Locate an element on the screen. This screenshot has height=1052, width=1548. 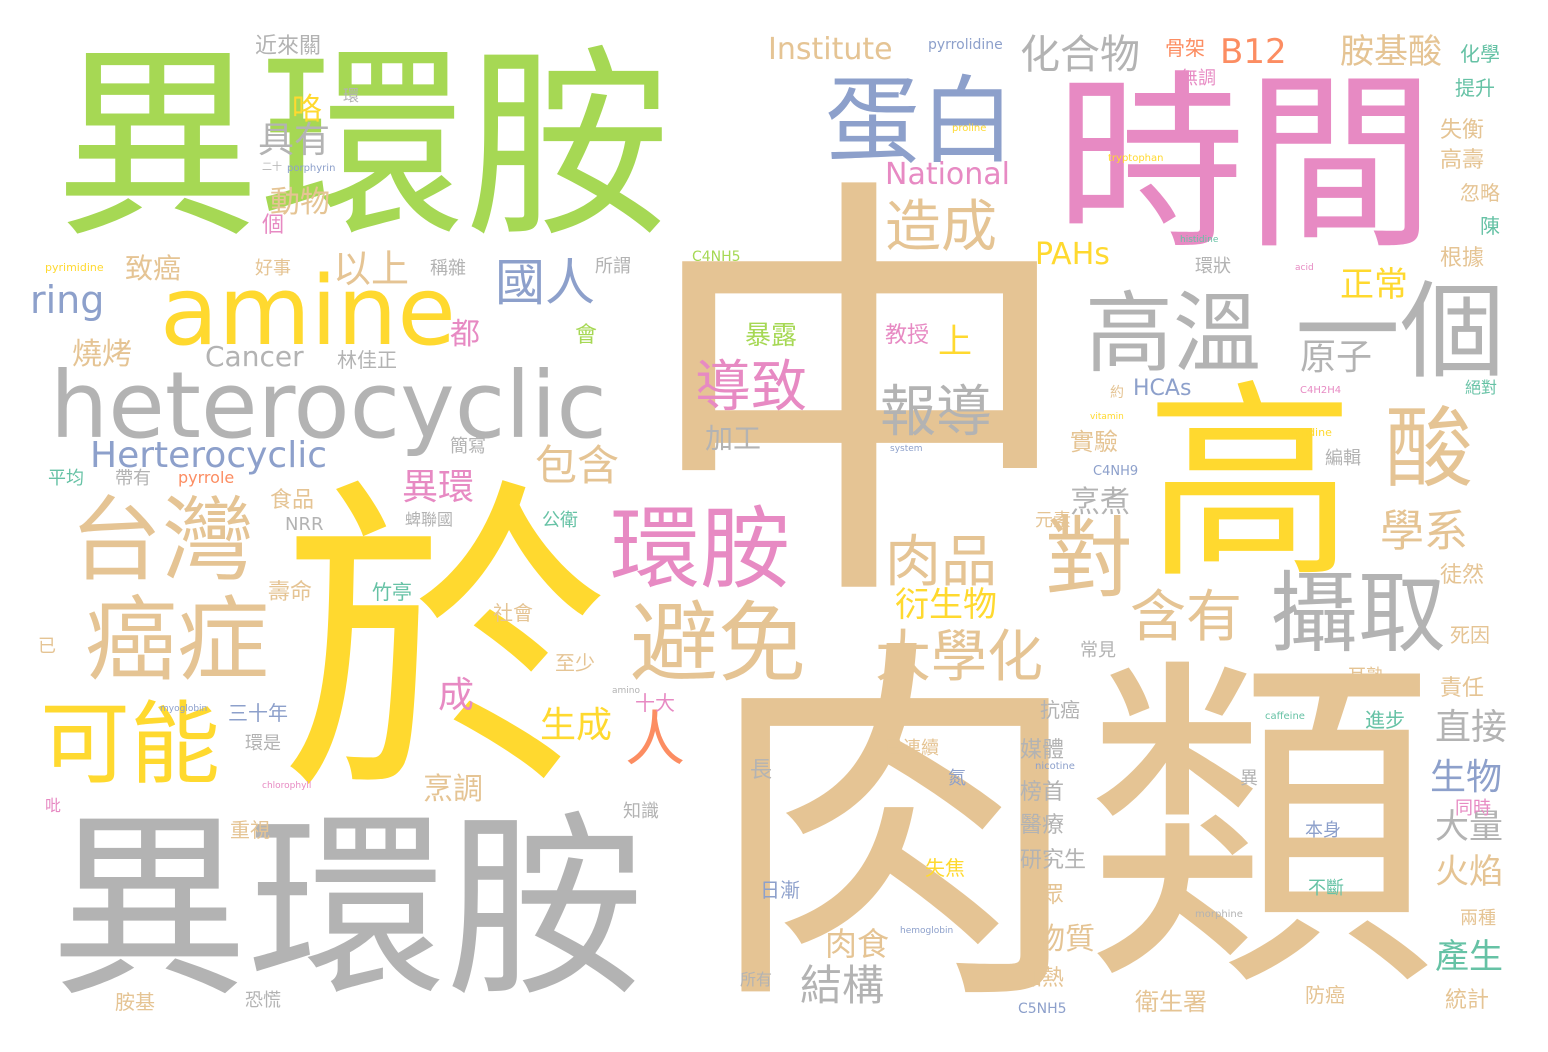
word-C4NH9: C4NH9 is located at coordinates (1116, 471).